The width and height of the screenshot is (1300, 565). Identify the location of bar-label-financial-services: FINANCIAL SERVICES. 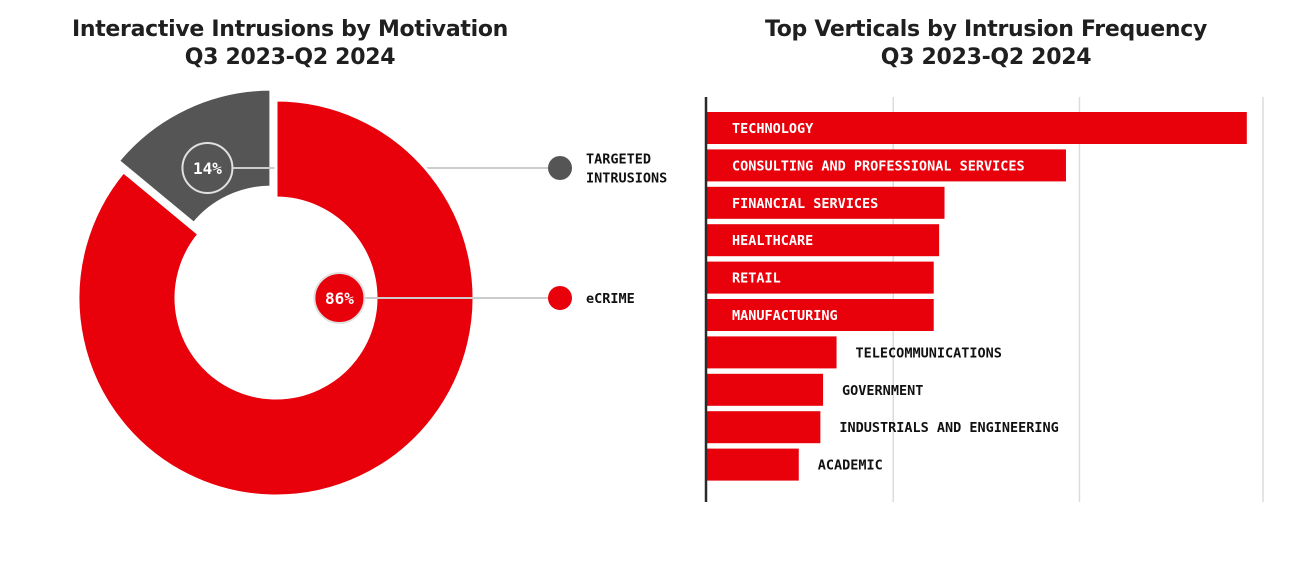
(805, 204).